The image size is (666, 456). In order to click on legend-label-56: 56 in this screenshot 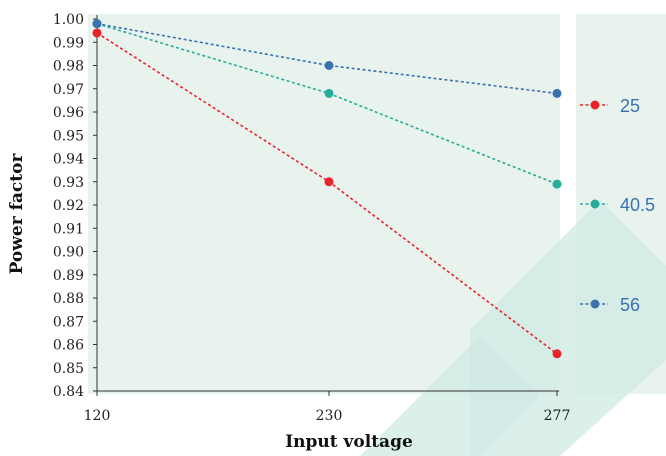, I will do `click(630, 305)`.